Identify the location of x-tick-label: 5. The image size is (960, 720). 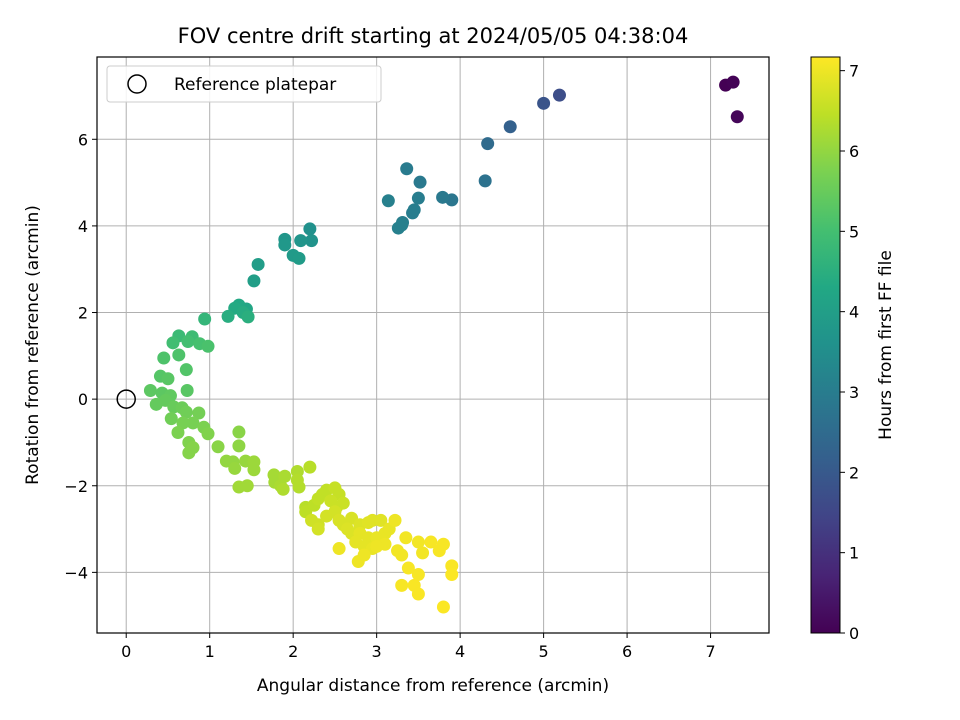
(544, 651).